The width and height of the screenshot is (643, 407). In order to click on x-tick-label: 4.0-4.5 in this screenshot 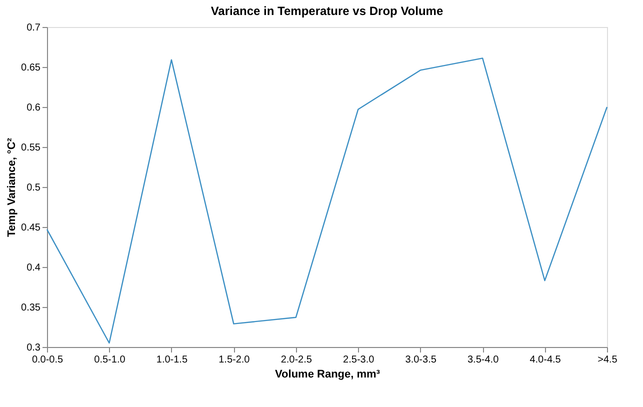, I will do `click(546, 360)`.